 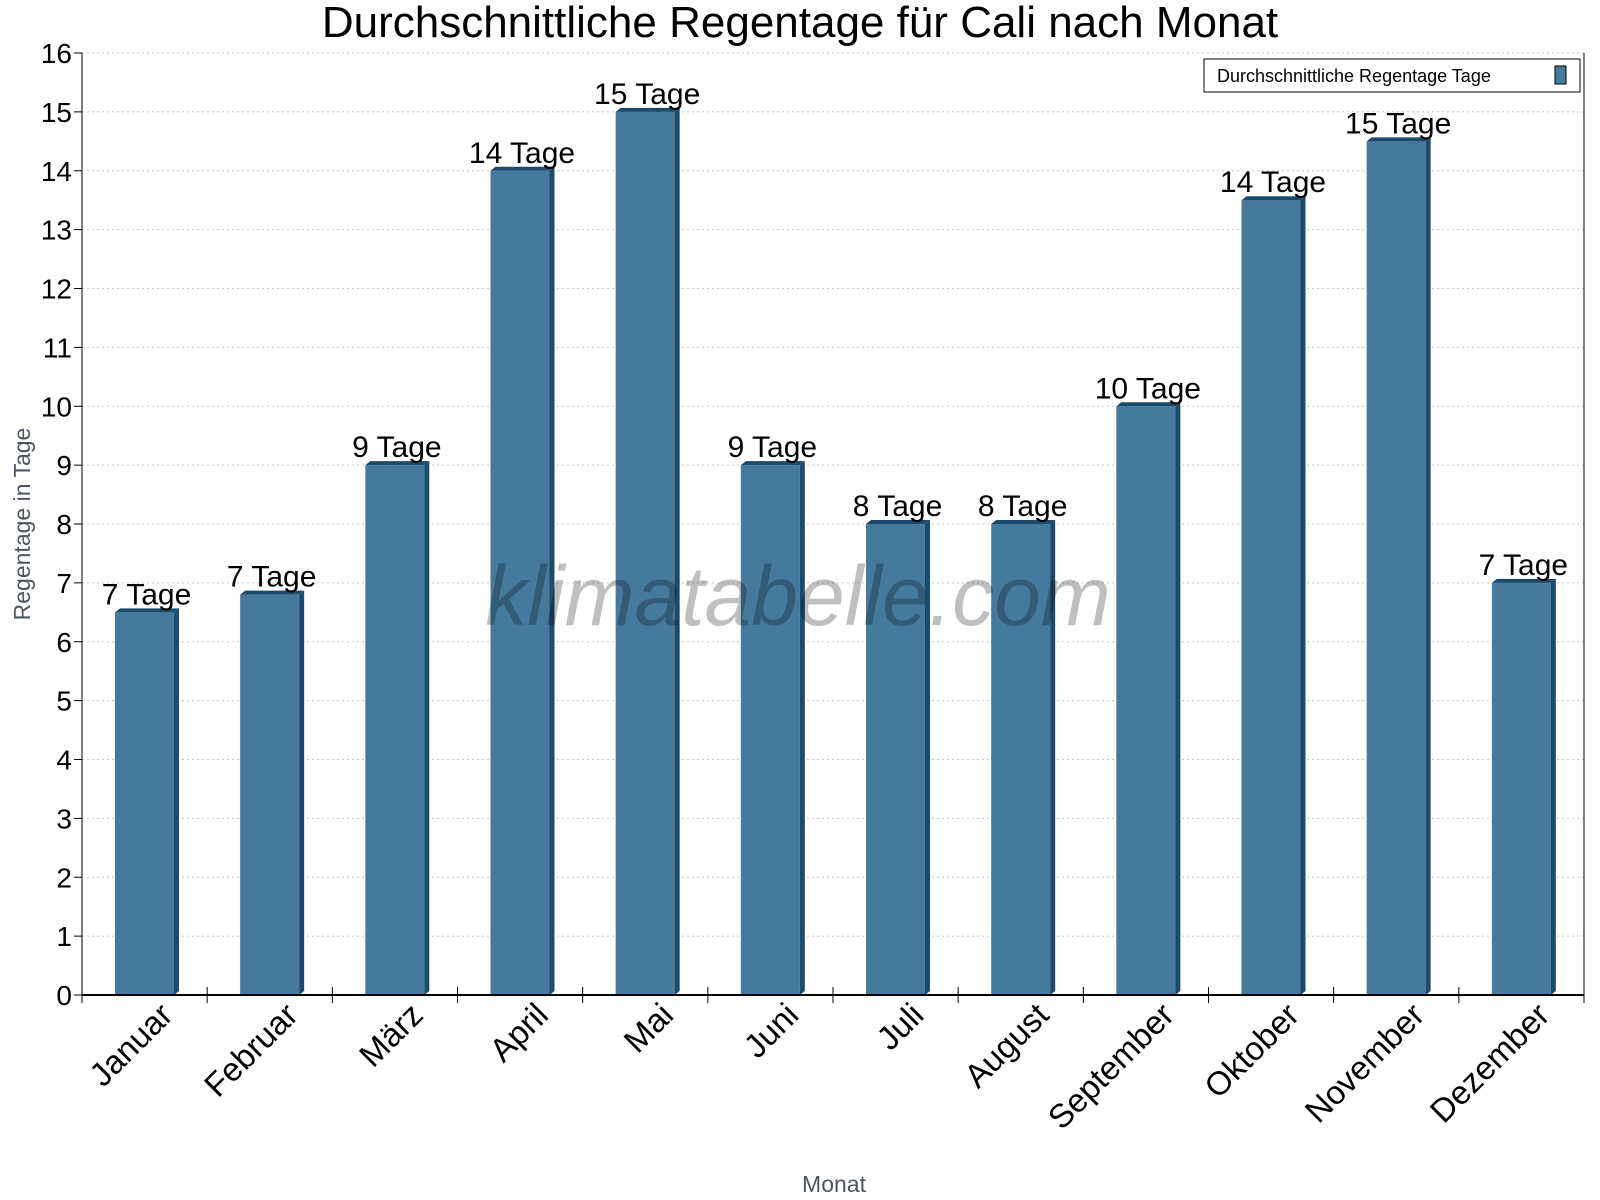 I want to click on x-tick-label: Juni, so click(x=770, y=1030).